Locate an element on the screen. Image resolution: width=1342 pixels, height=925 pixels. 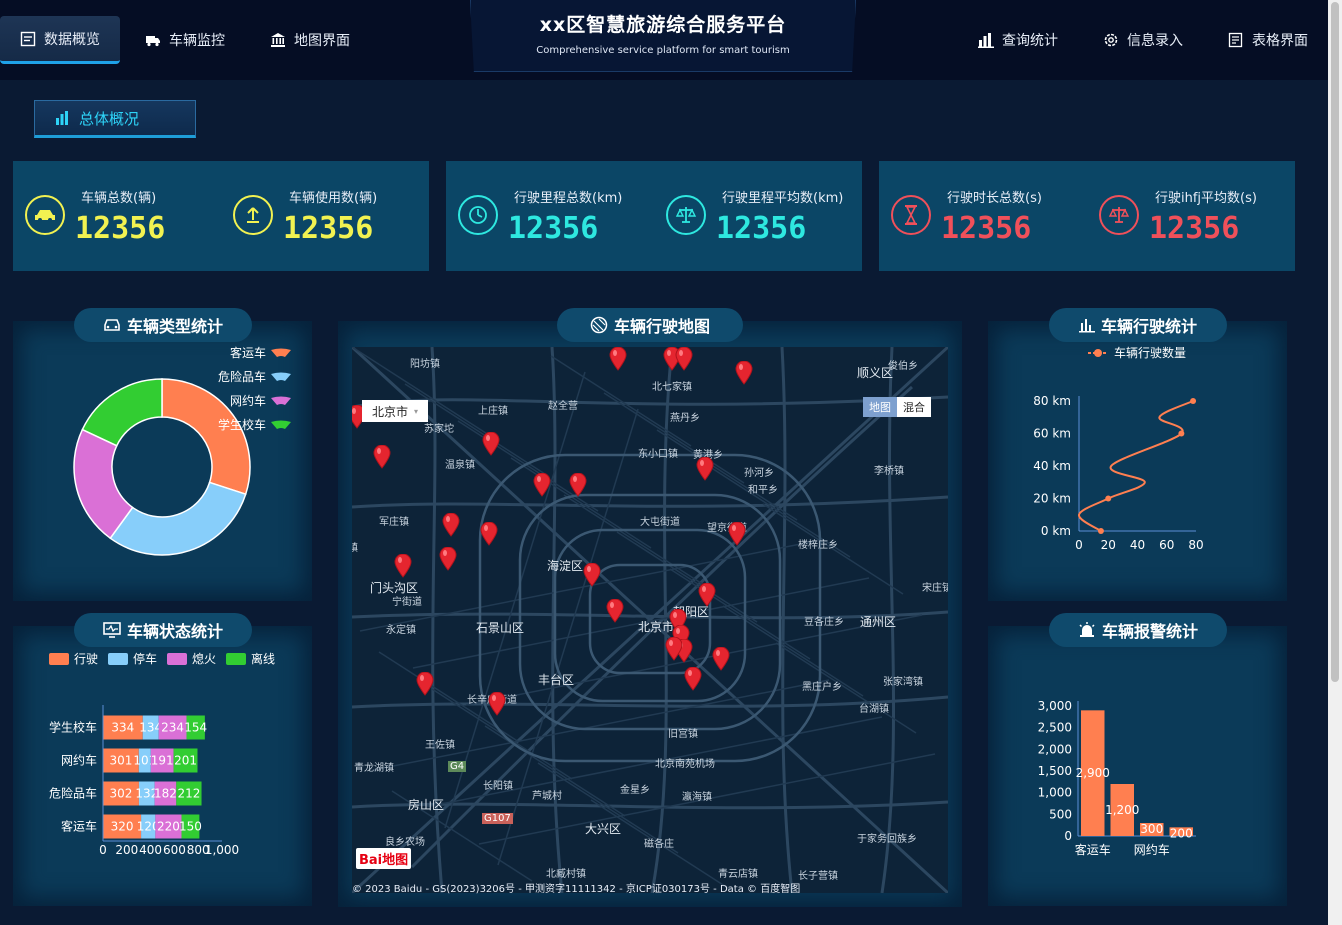
scale-icon is located at coordinates (1119, 215).